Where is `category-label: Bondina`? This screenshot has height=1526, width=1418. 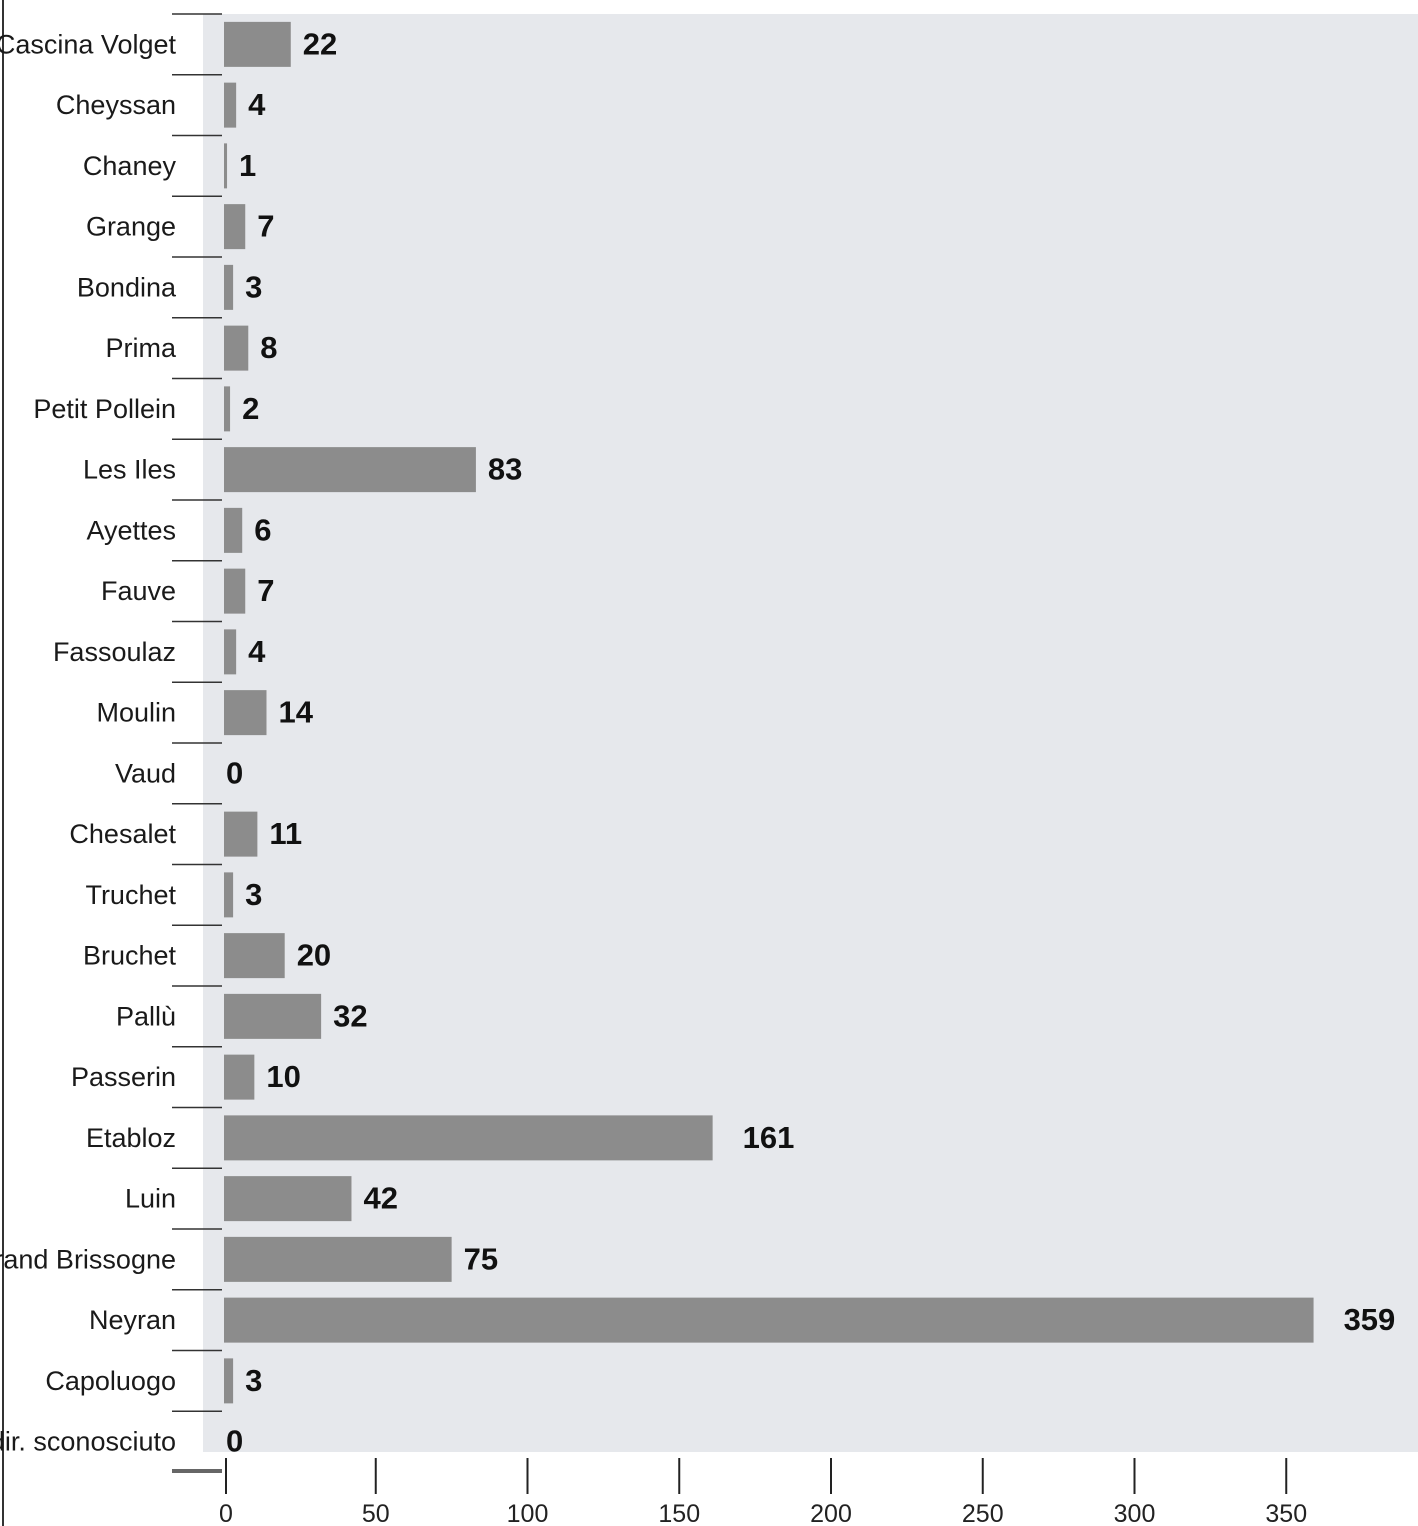 category-label: Bondina is located at coordinates (127, 287).